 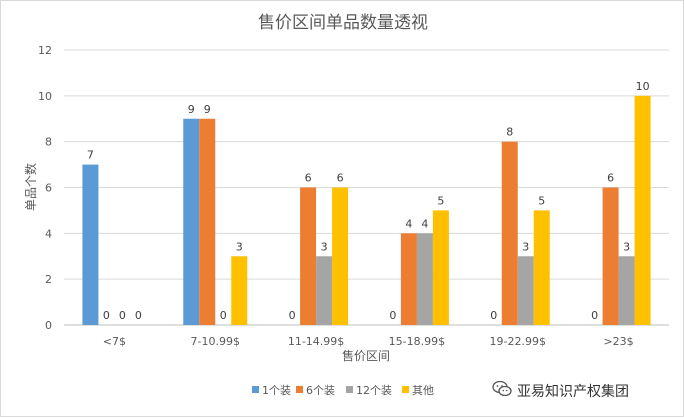 I want to click on x-tick-label: <7$, so click(x=114, y=341).